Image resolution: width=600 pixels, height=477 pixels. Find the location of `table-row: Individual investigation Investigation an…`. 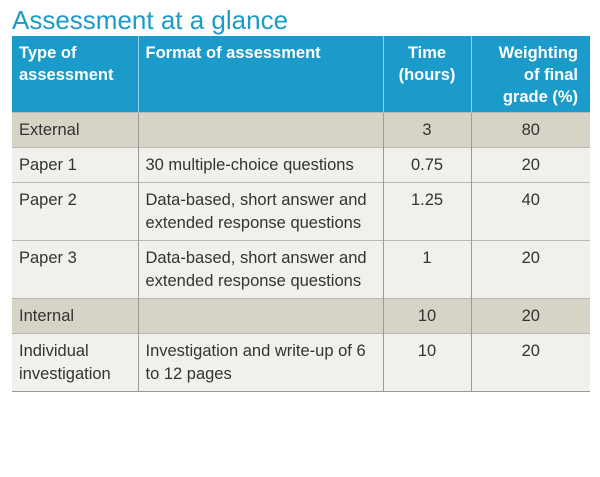

table-row: Individual investigation Investigation an… is located at coordinates (301, 362).